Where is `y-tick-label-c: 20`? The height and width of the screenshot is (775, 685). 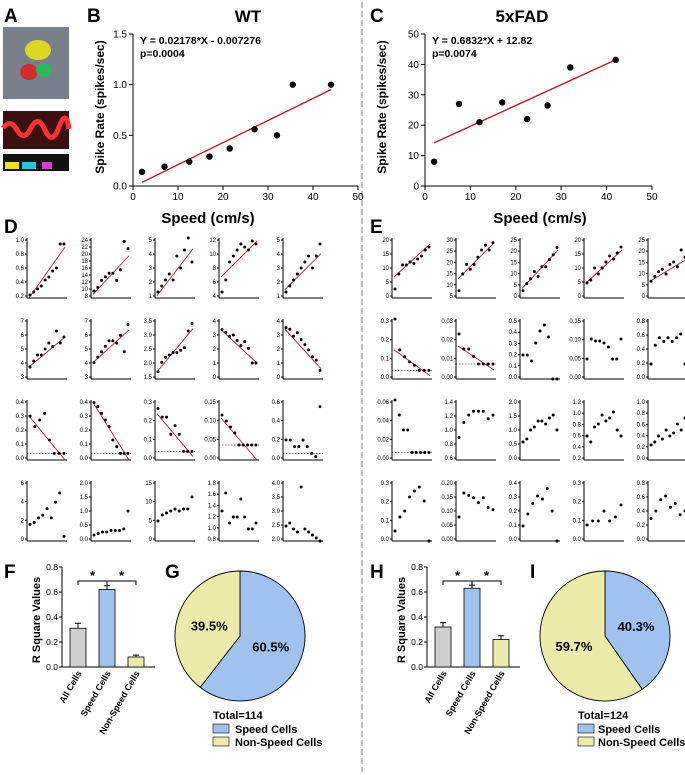 y-tick-label-c: 20 is located at coordinates (414, 126).